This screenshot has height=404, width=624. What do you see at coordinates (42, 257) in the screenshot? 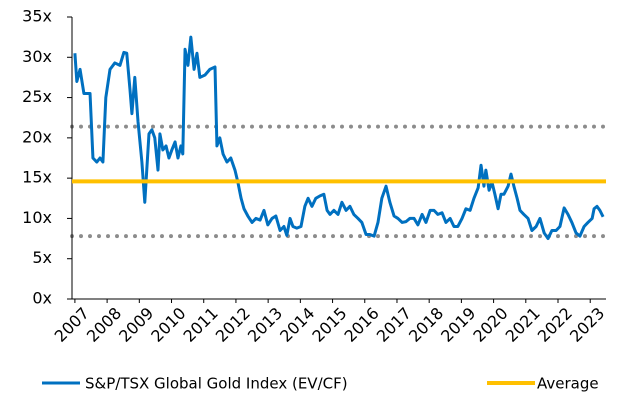
I see `y-tick-label: 5x` at bounding box center [42, 257].